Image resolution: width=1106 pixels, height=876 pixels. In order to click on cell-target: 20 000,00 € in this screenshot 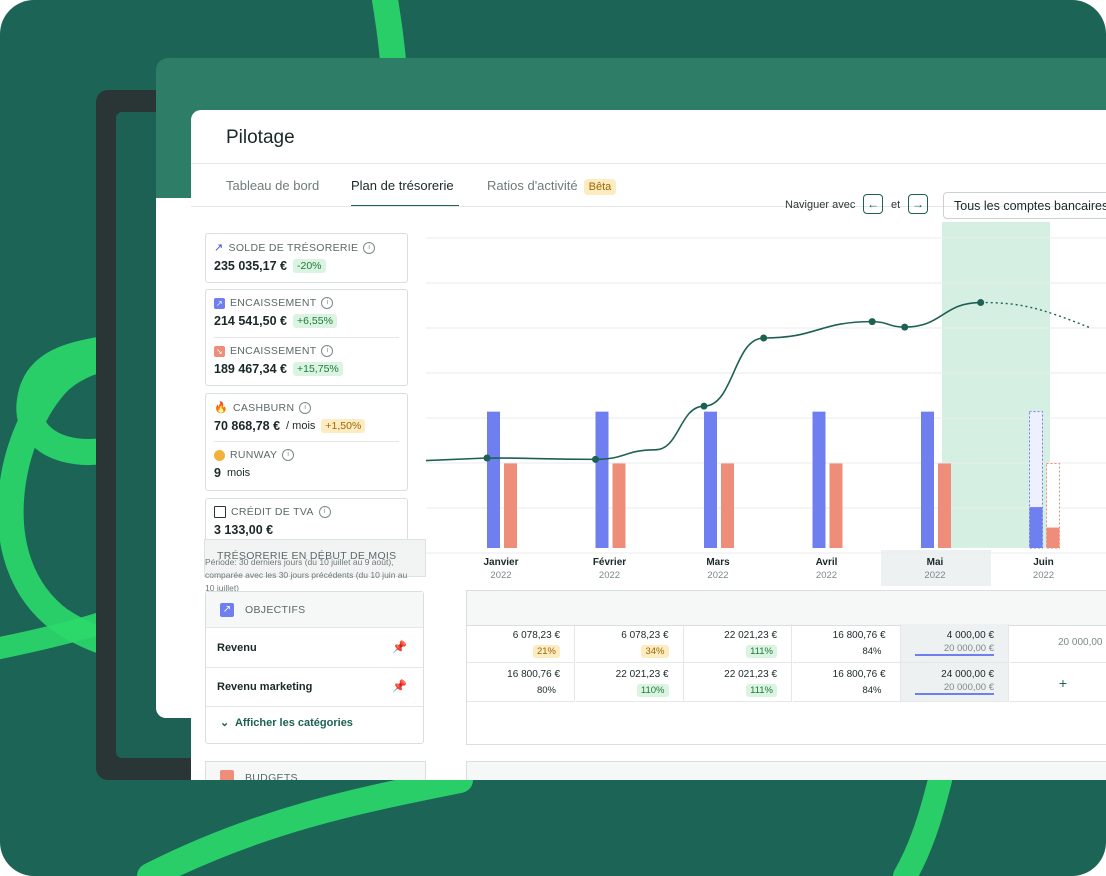, I will do `click(968, 687)`.